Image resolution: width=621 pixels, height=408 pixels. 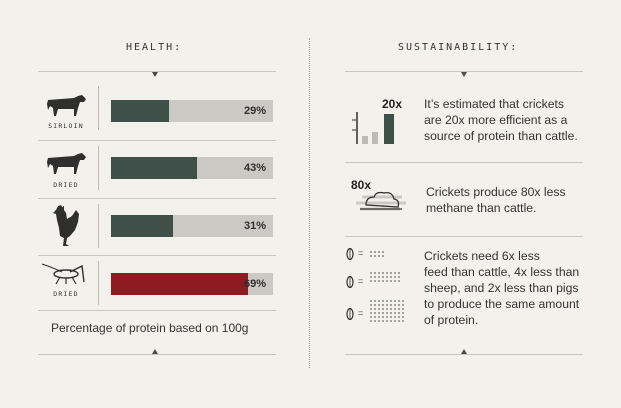 I want to click on methane-figure: 80x, so click(x=361, y=185).